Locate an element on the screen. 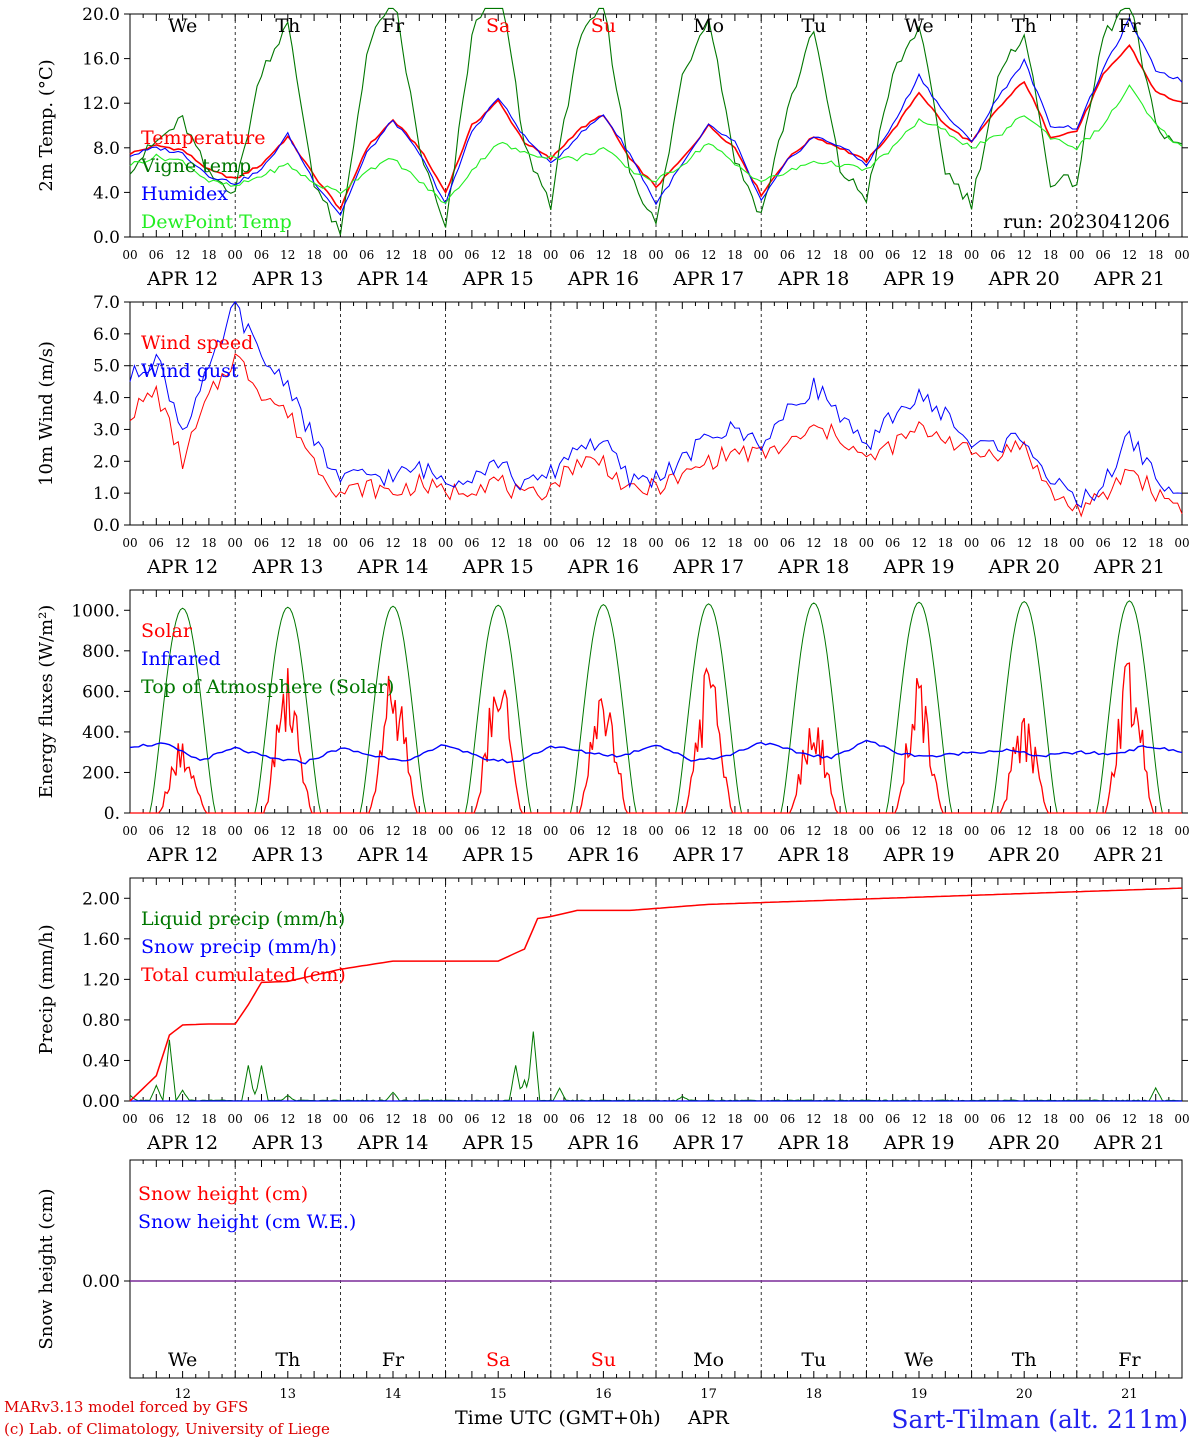  panel-frame is located at coordinates (656, 413).